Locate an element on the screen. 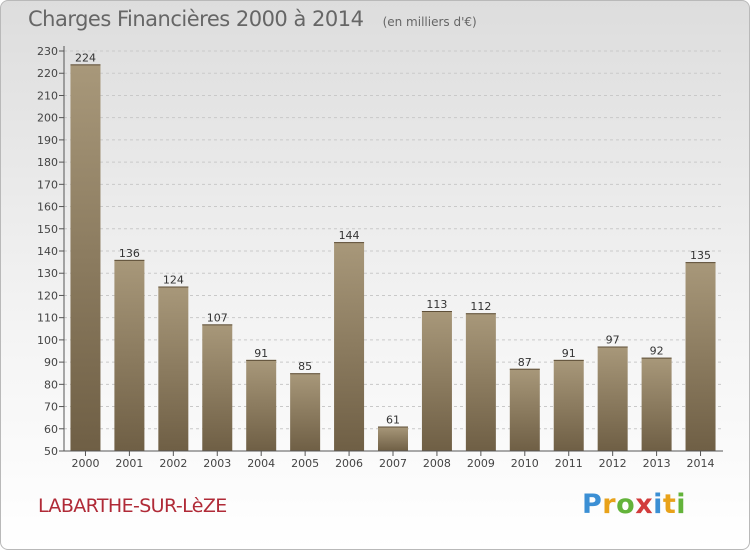 The width and height of the screenshot is (750, 550). x-tick-label: 2011 is located at coordinates (569, 463).